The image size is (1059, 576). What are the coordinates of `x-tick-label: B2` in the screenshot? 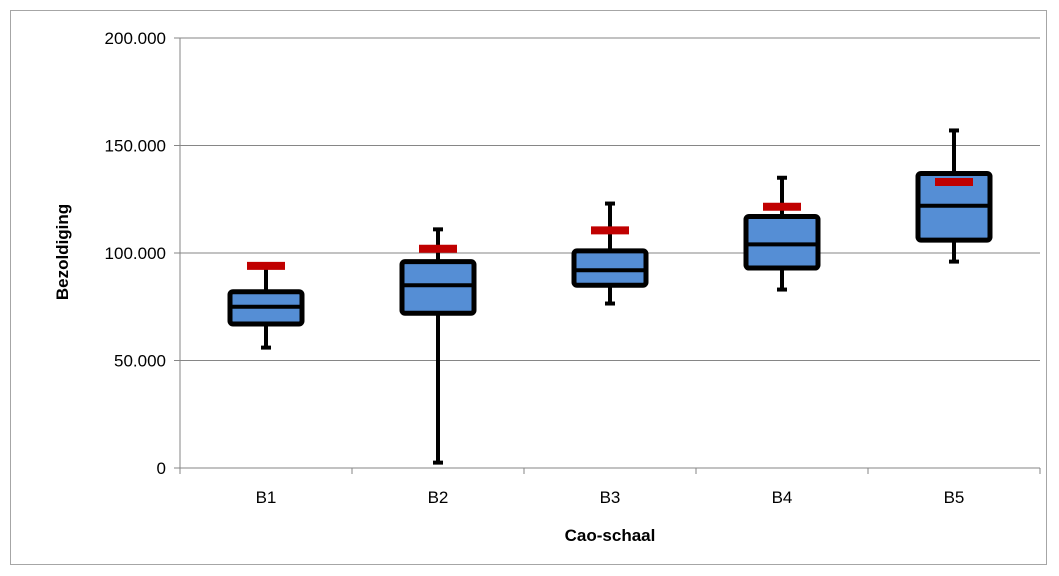 It's located at (438, 497).